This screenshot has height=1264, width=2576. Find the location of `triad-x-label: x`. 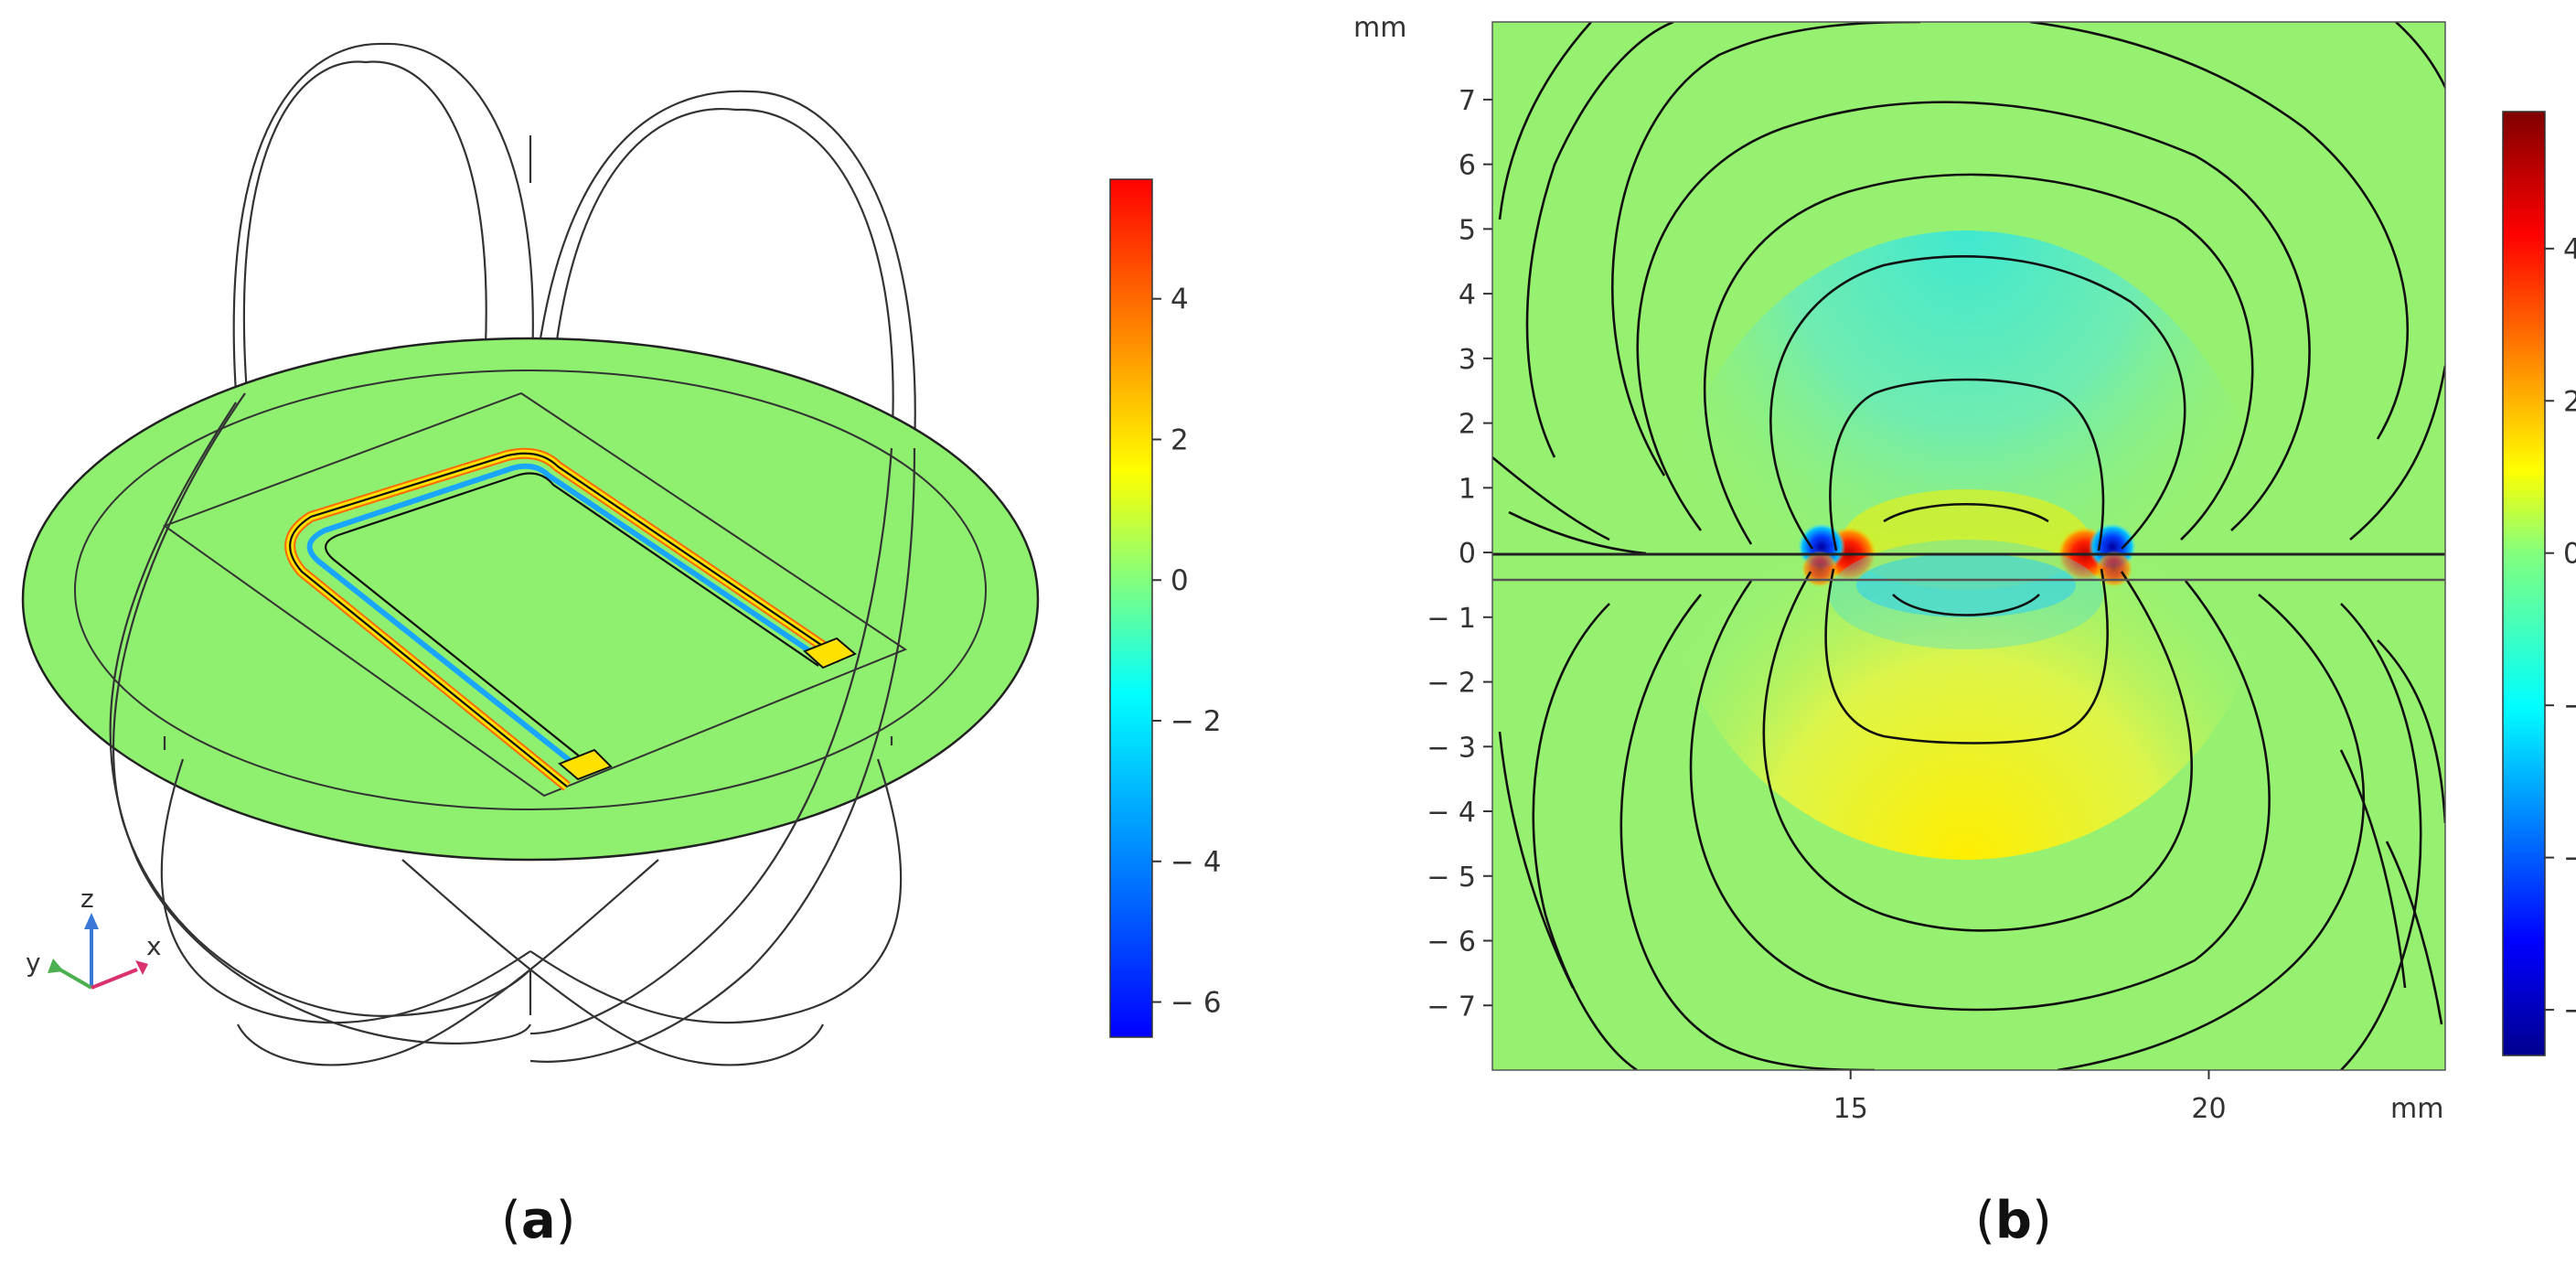

triad-x-label: x is located at coordinates (154, 946).